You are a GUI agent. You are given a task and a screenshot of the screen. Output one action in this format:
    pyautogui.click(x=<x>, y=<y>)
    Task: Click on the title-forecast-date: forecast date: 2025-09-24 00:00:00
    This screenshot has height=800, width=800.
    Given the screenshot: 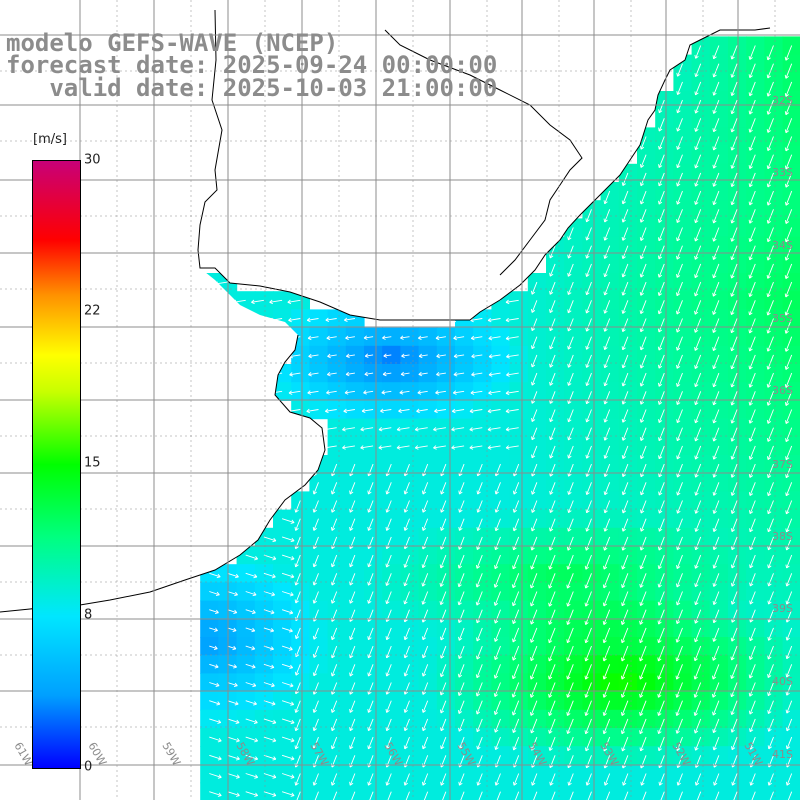 What is the action you would take?
    pyautogui.click(x=252, y=65)
    